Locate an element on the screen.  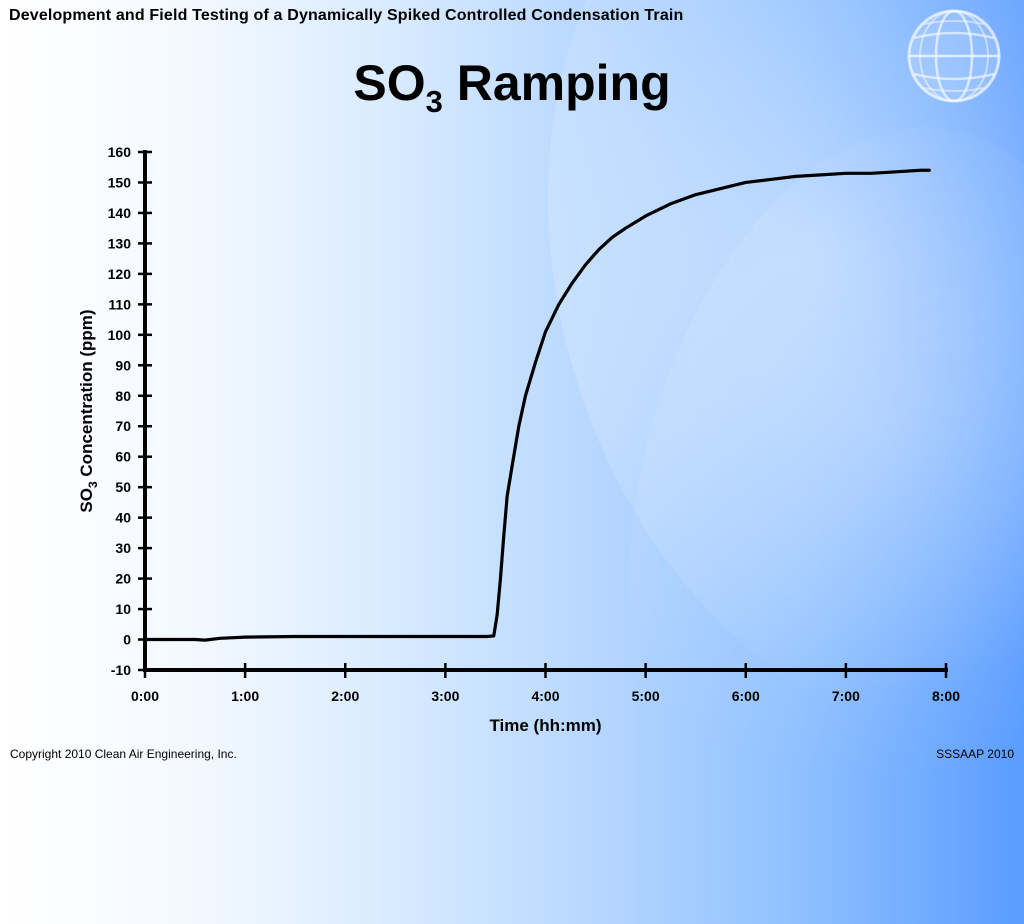
x-tick-label-3-00: 3:00 is located at coordinates (445, 696).